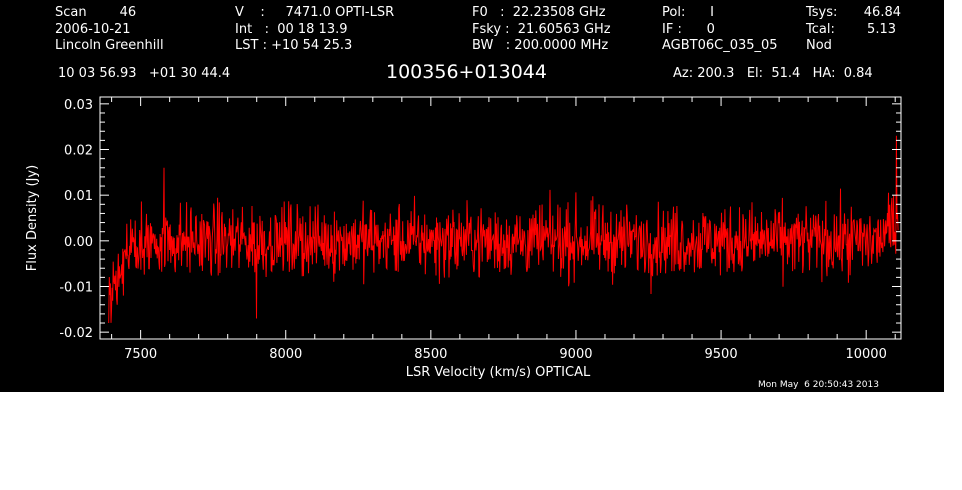  I want to click on x-tick-label: 10000, so click(865, 354).